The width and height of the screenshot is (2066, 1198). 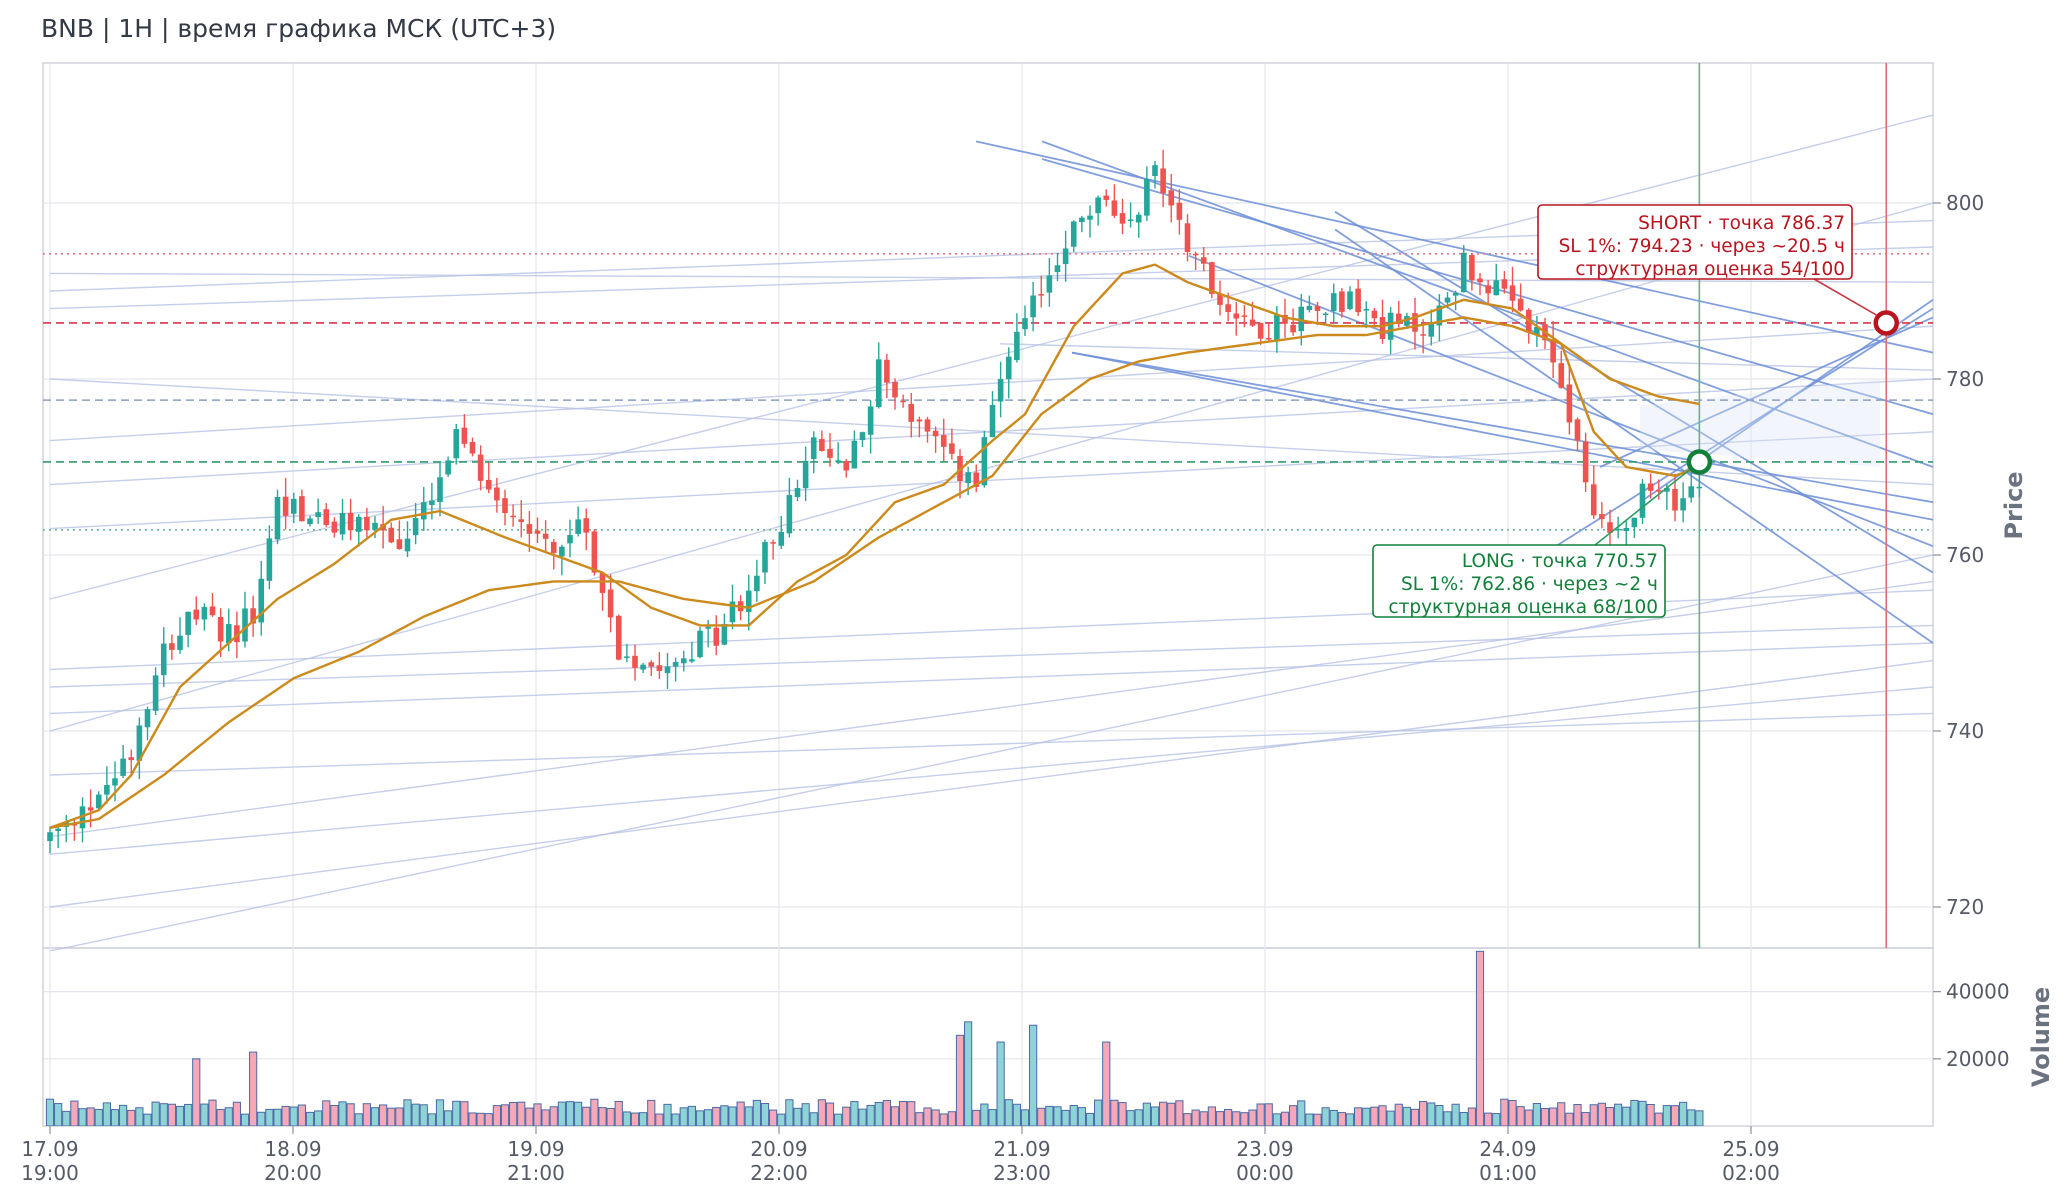 What do you see at coordinates (1965, 907) in the screenshot?
I see `price-tick-label: 720` at bounding box center [1965, 907].